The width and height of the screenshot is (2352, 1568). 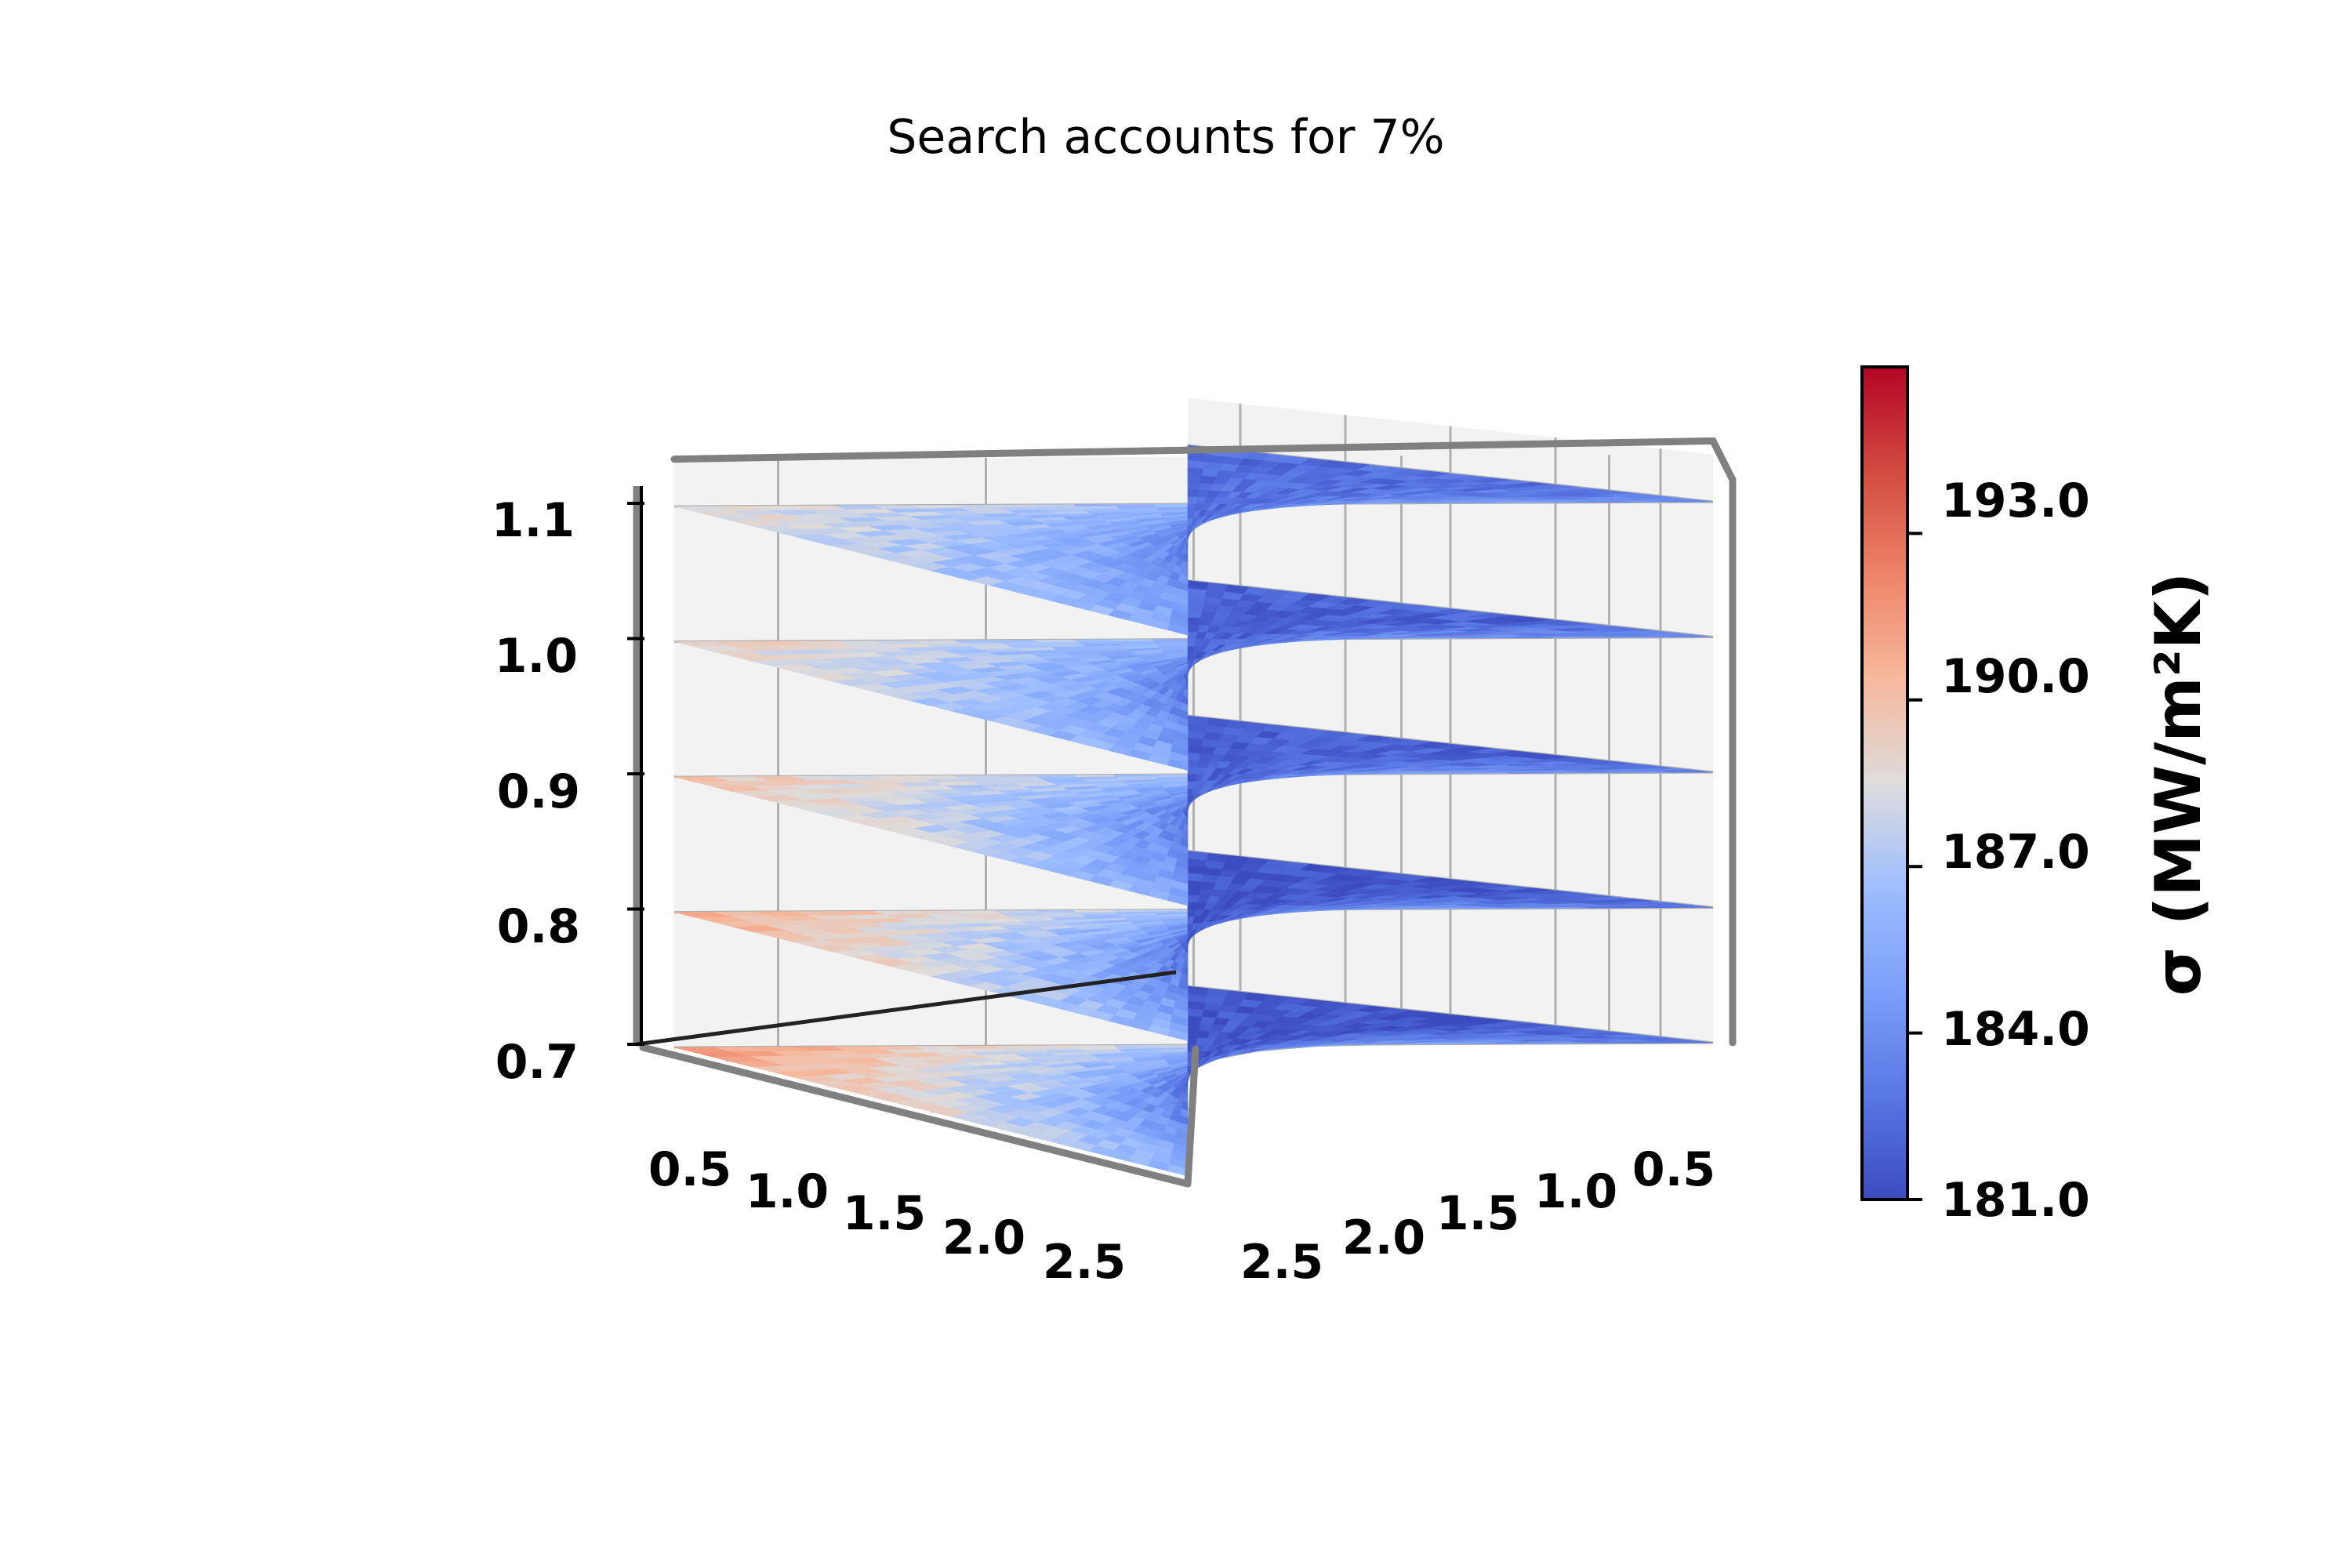 What do you see at coordinates (1084, 1262) in the screenshot?
I see `x-tick-label: 2.5` at bounding box center [1084, 1262].